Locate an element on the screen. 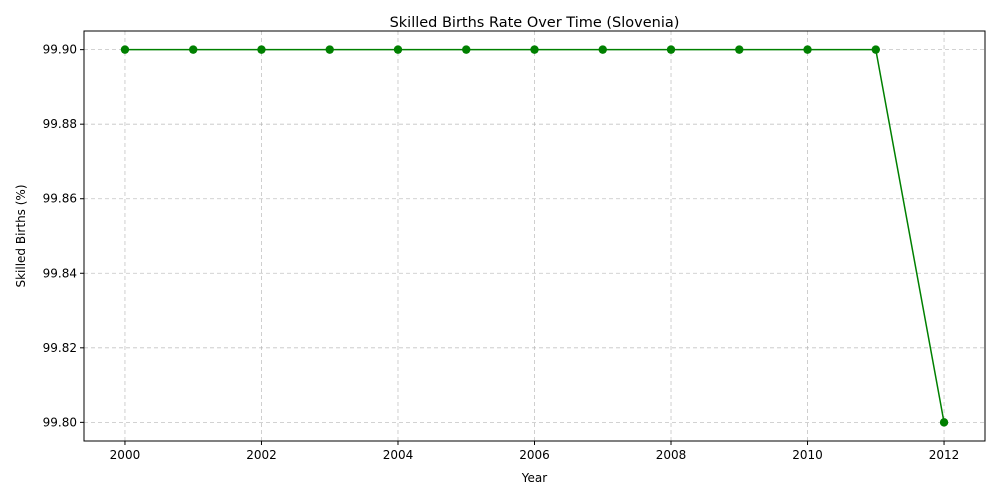 This screenshot has height=500, width=1000. chart-title: Skilled Births Rate Over Time (Slovenia) is located at coordinates (535, 23).